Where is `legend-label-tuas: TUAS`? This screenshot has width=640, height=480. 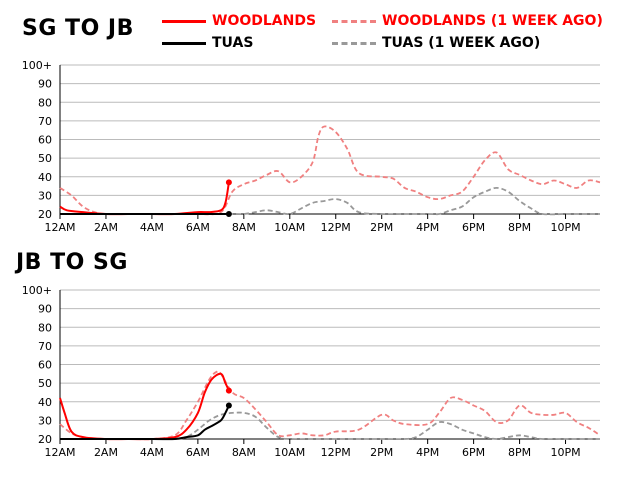 legend-label-tuas: TUAS is located at coordinates (233, 43).